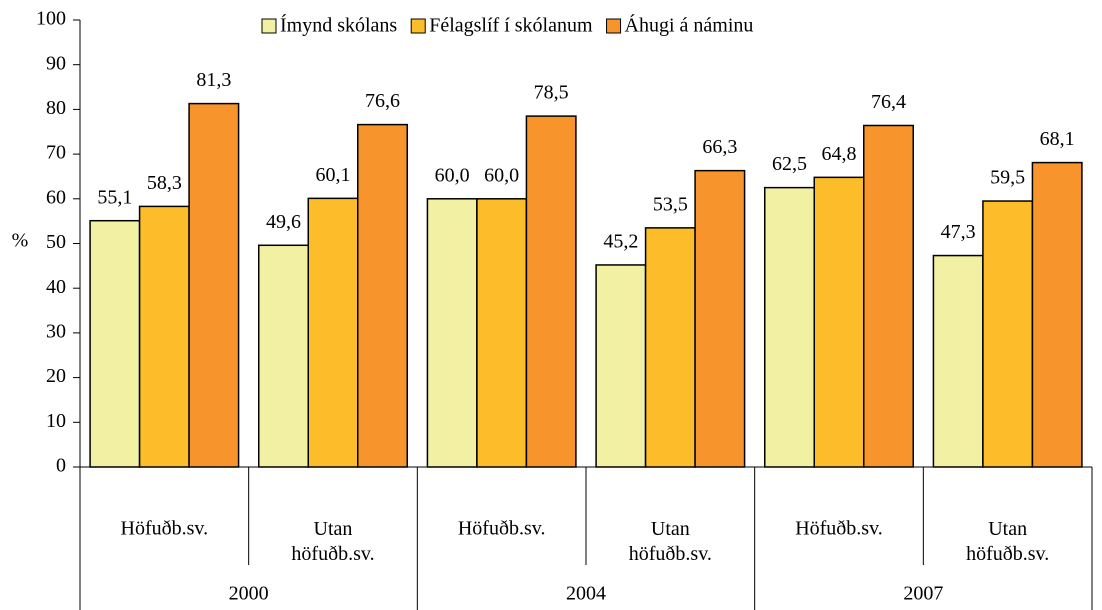  What do you see at coordinates (1057, 139) in the screenshot?
I see `data-label: 68,1` at bounding box center [1057, 139].